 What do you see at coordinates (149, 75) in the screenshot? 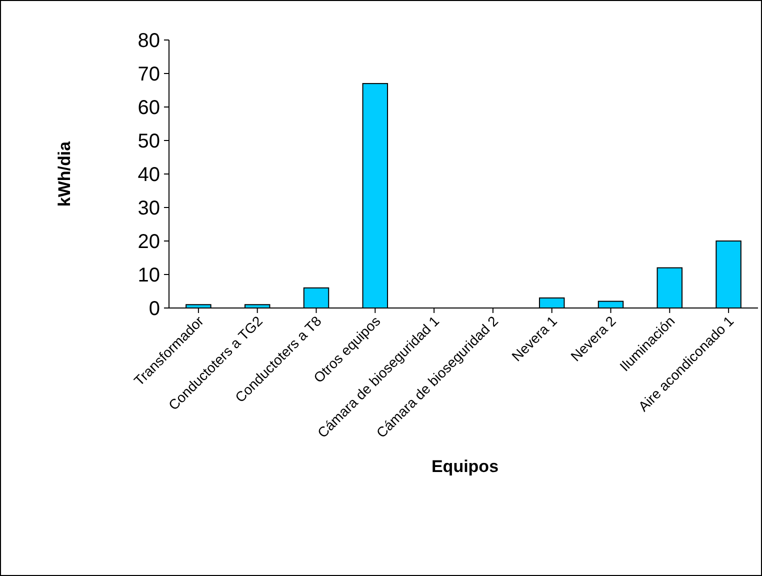
I see `y-tick-label: 70` at bounding box center [149, 75].